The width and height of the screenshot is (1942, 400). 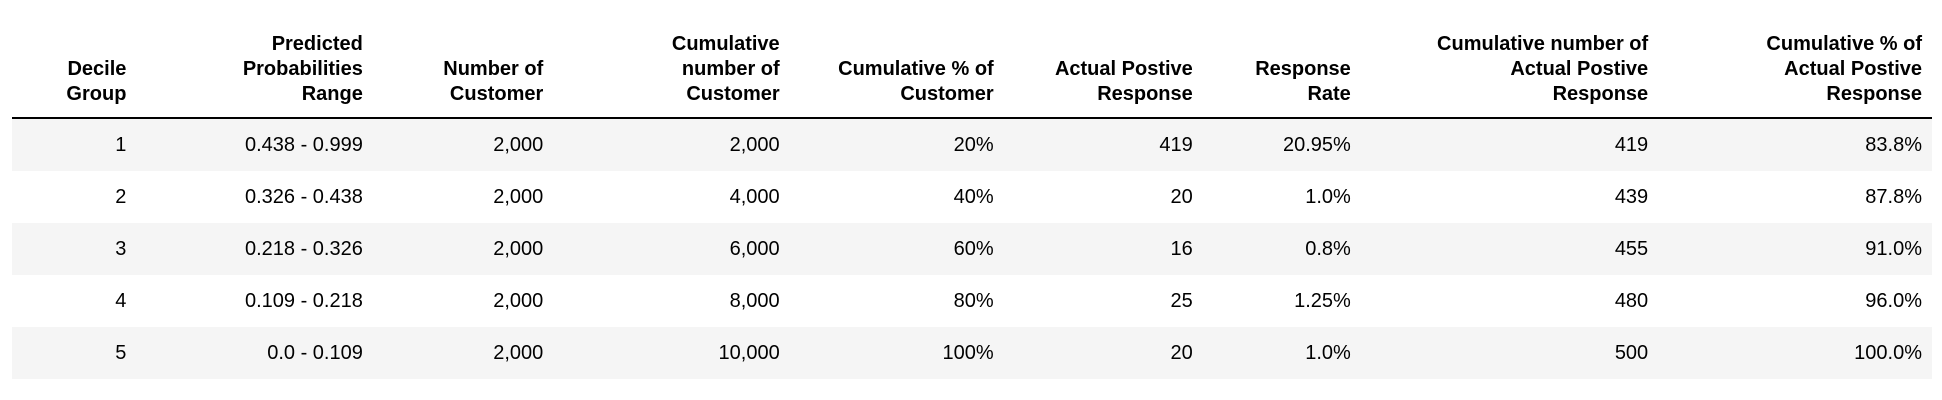 What do you see at coordinates (1631, 353) in the screenshot?
I see `cell-cumulative-positive-response: 500` at bounding box center [1631, 353].